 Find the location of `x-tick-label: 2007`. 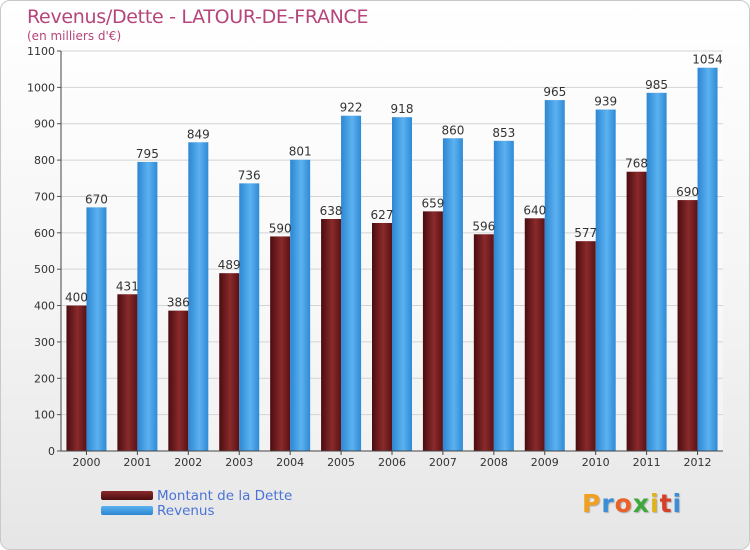

x-tick-label: 2007 is located at coordinates (443, 462).